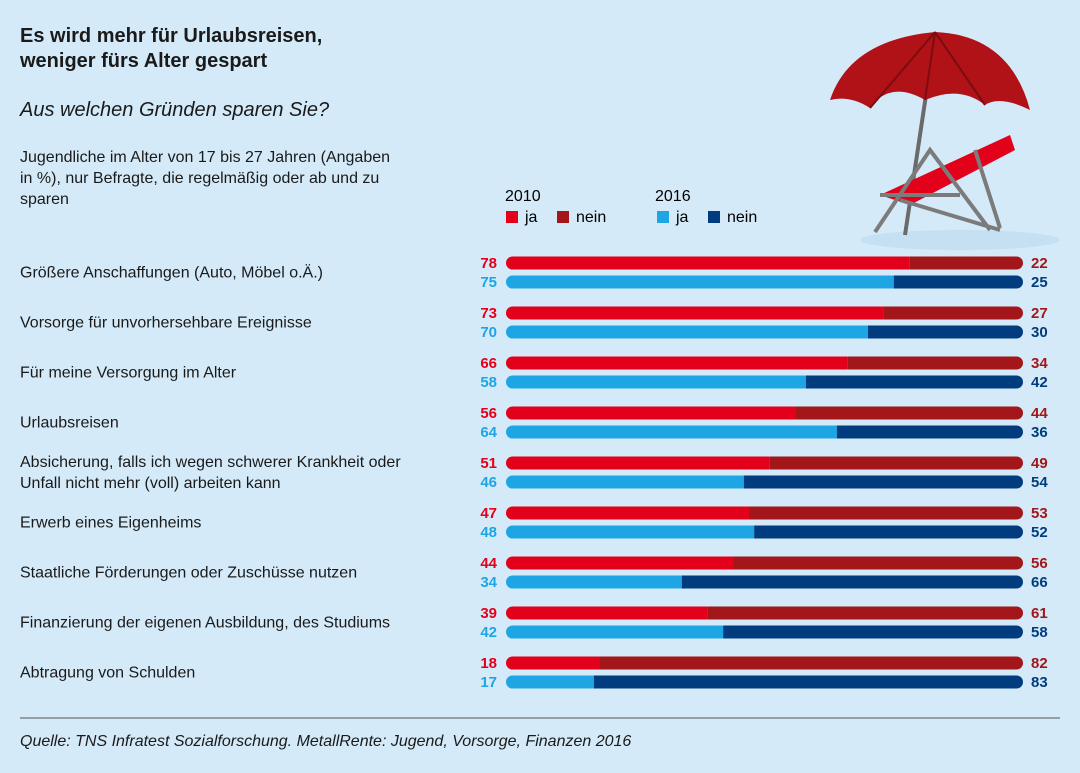 The image size is (1080, 773). Describe the element at coordinates (128, 372) in the screenshot. I see `category-label: Für meine Versorgung im Alter` at that location.